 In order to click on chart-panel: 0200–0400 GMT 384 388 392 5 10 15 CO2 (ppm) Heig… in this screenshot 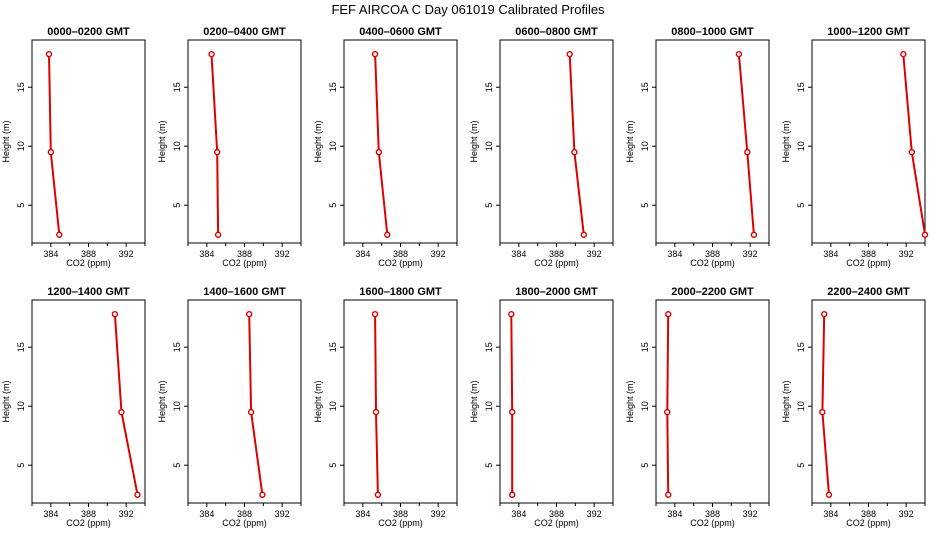, I will do `click(229, 147)`.